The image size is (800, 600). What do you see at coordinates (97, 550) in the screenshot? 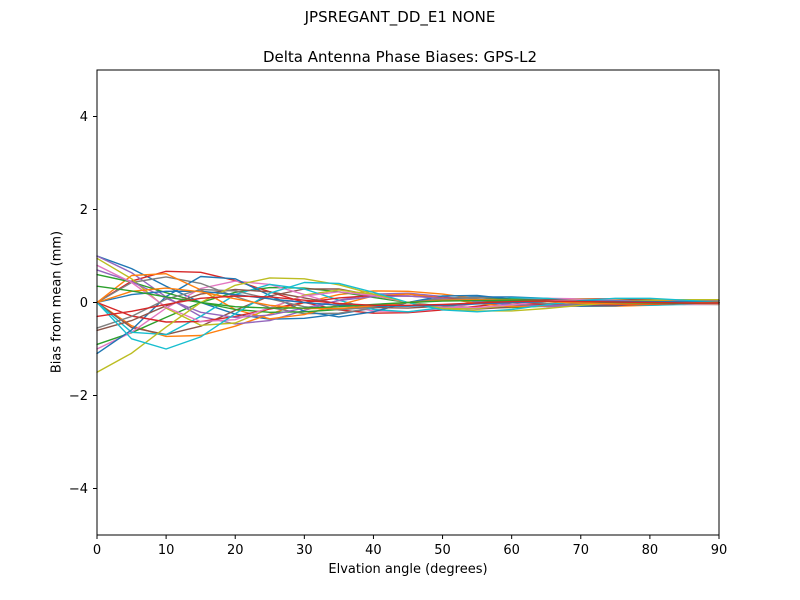
I see `x-tick-label: 0` at bounding box center [97, 550].